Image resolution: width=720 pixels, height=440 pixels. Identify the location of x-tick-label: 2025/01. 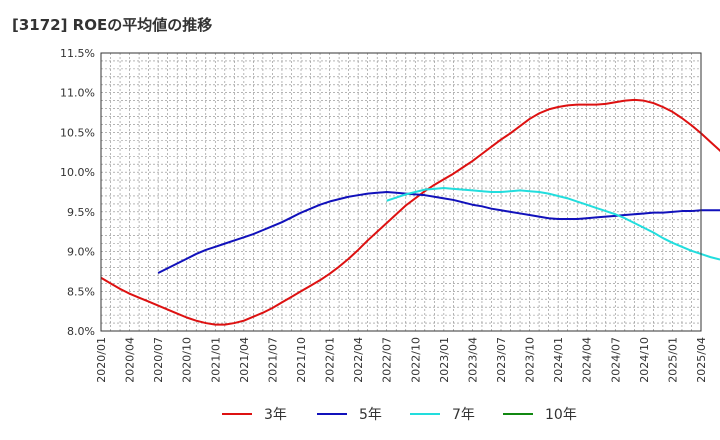
(672, 360).